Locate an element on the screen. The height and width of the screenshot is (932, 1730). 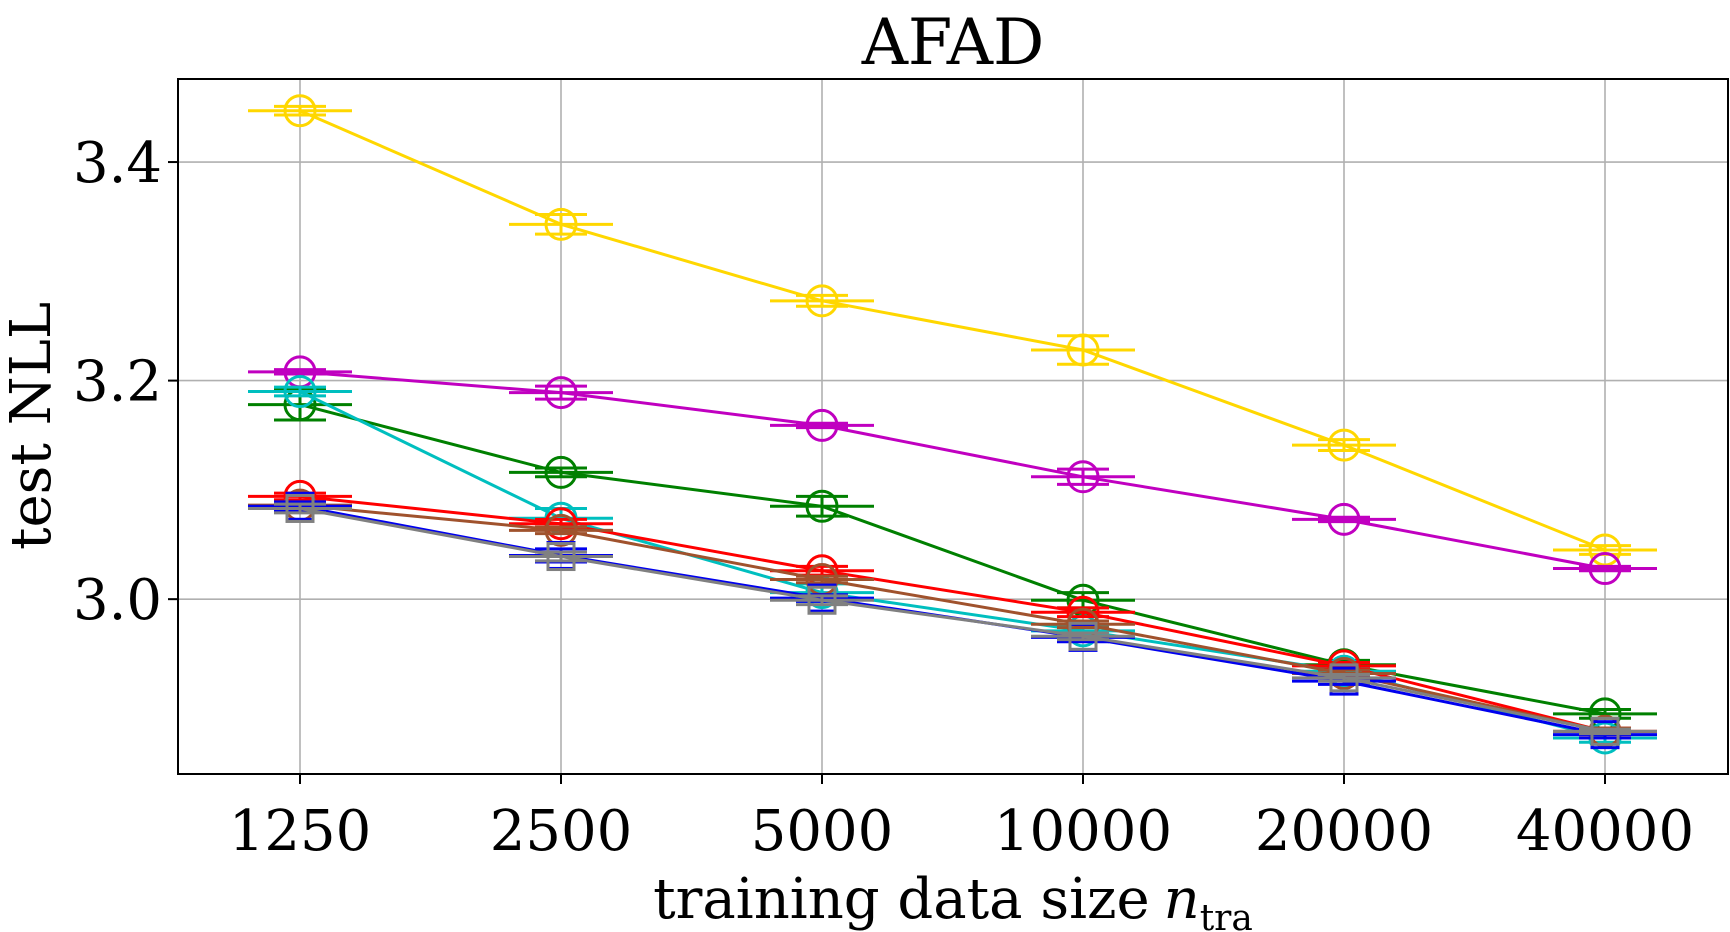
y-tick-label: 3.2 is located at coordinates (117, 382).